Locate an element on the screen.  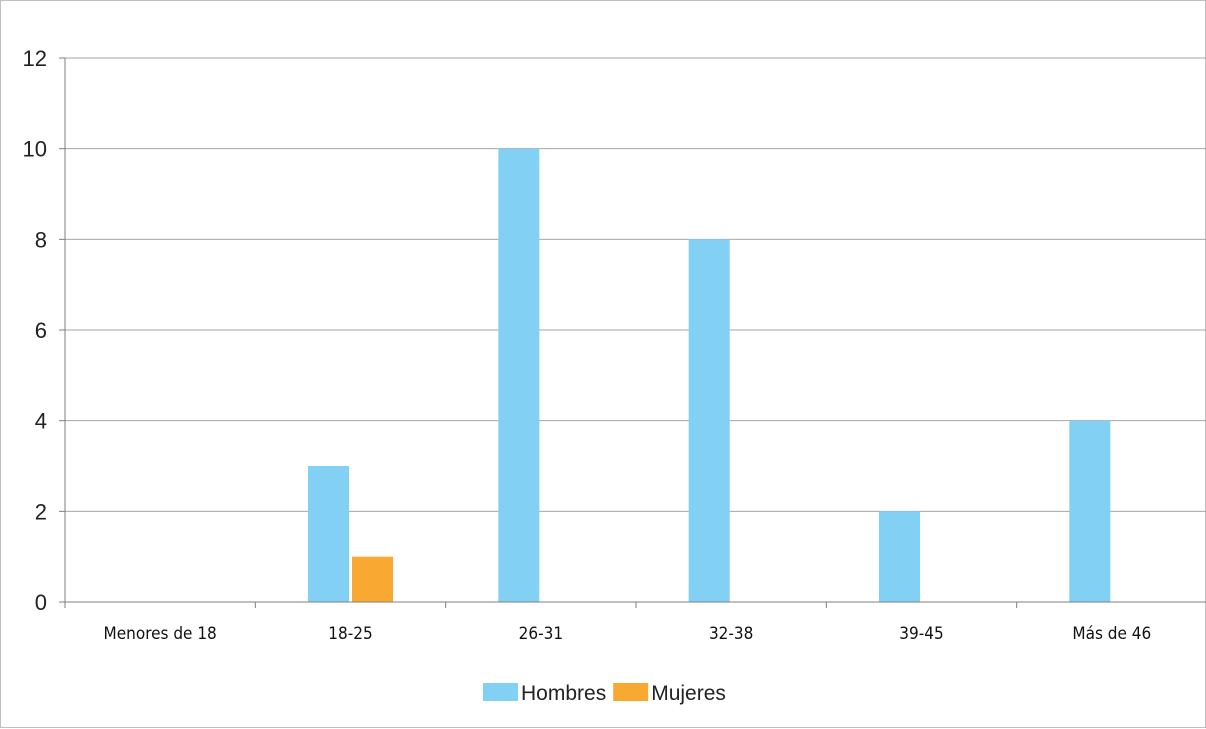
y-tick-label: 4 is located at coordinates (41, 421).